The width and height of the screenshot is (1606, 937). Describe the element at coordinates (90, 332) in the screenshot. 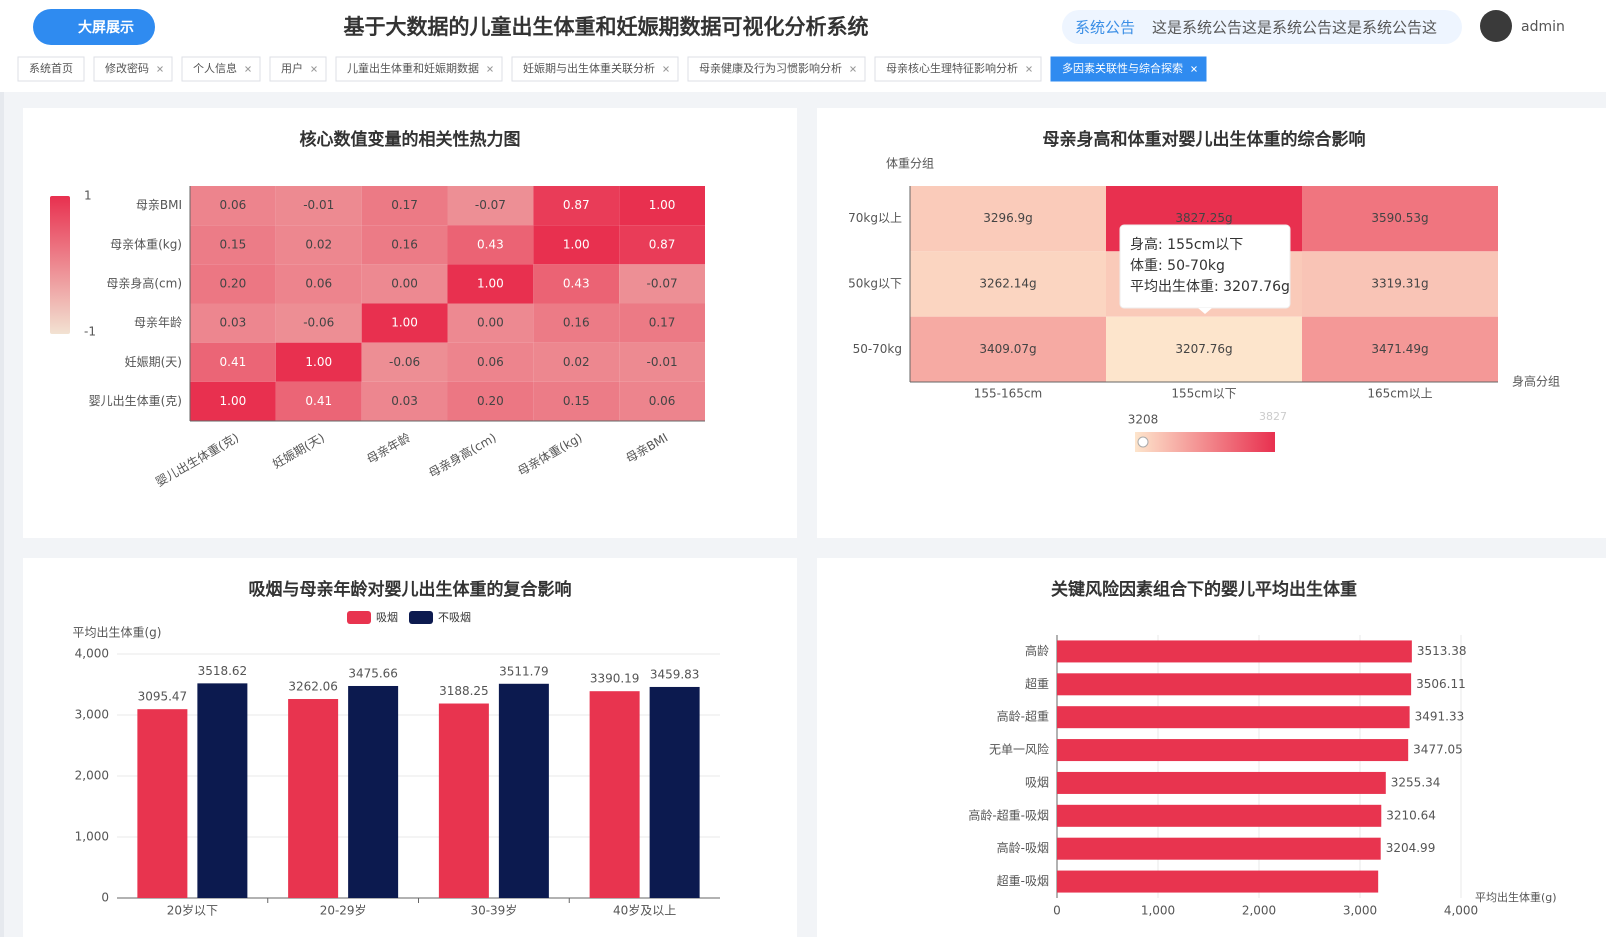

I see `visual-map-min: -1` at that location.